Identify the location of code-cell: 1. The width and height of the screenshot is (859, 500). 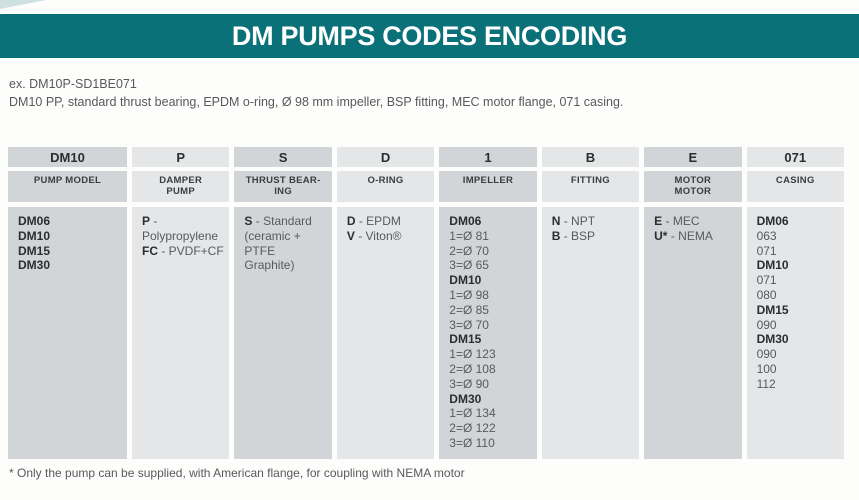
(488, 157).